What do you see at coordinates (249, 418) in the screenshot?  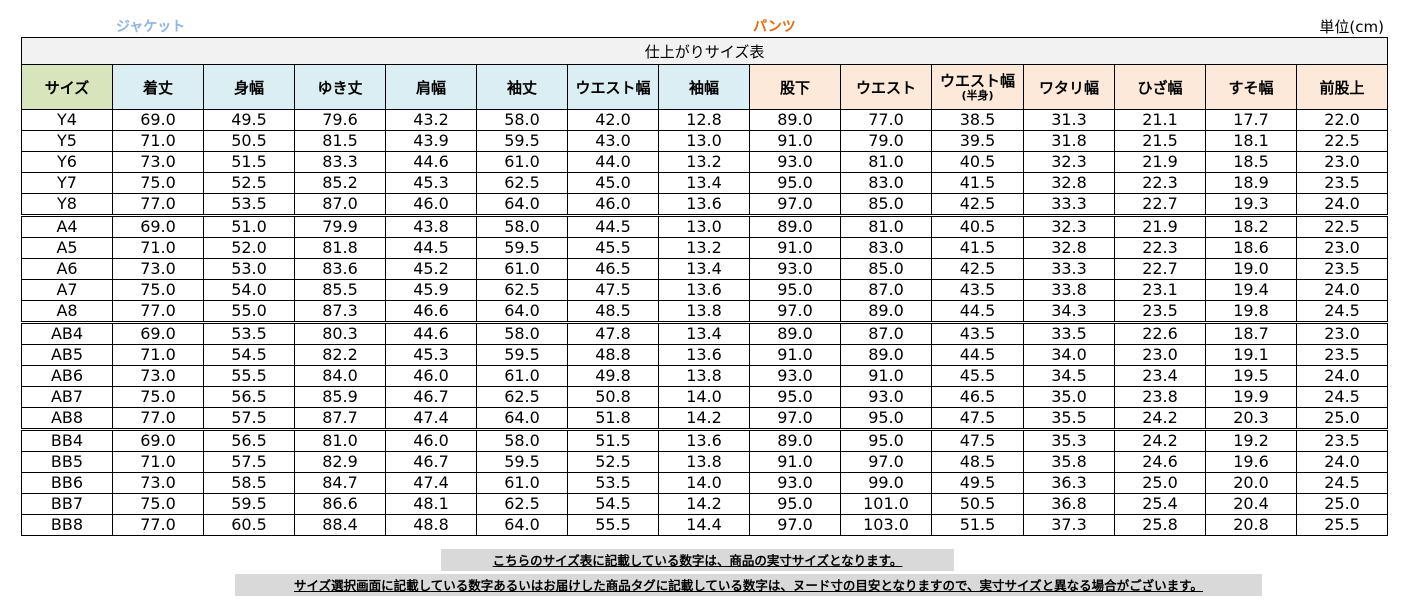 I see `value-cell: 57.5` at bounding box center [249, 418].